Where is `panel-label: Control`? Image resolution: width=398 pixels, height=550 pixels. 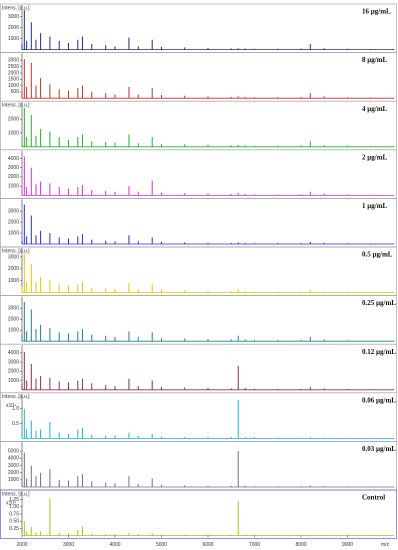 panel-label: Control is located at coordinates (373, 498).